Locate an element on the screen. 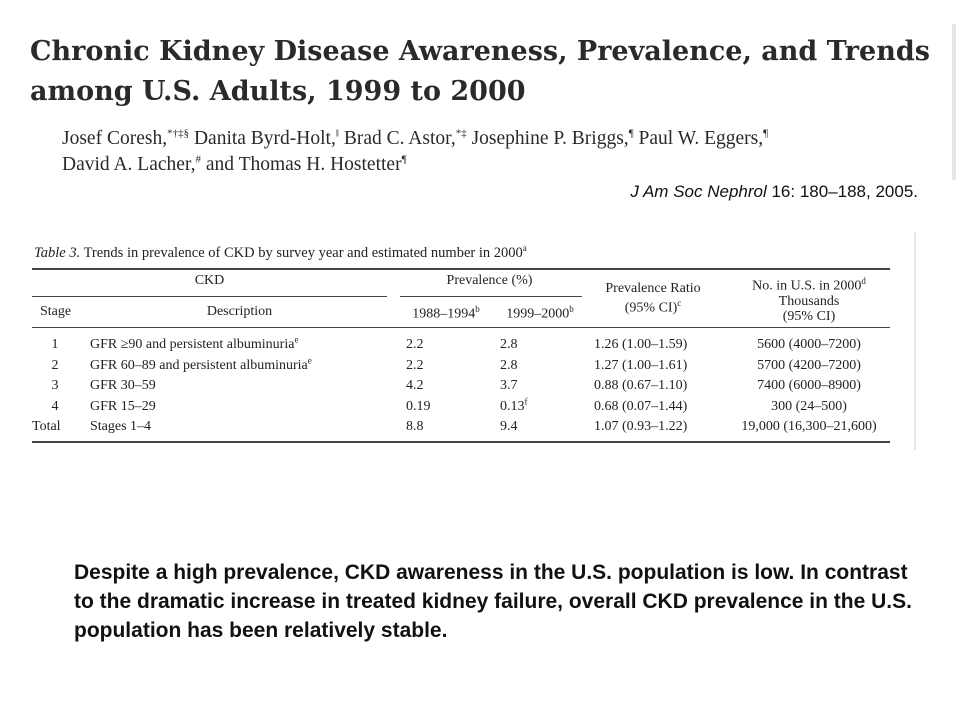 The height and width of the screenshot is (720, 960). cell-prevalence-1988: 4.2 is located at coordinates (415, 385).